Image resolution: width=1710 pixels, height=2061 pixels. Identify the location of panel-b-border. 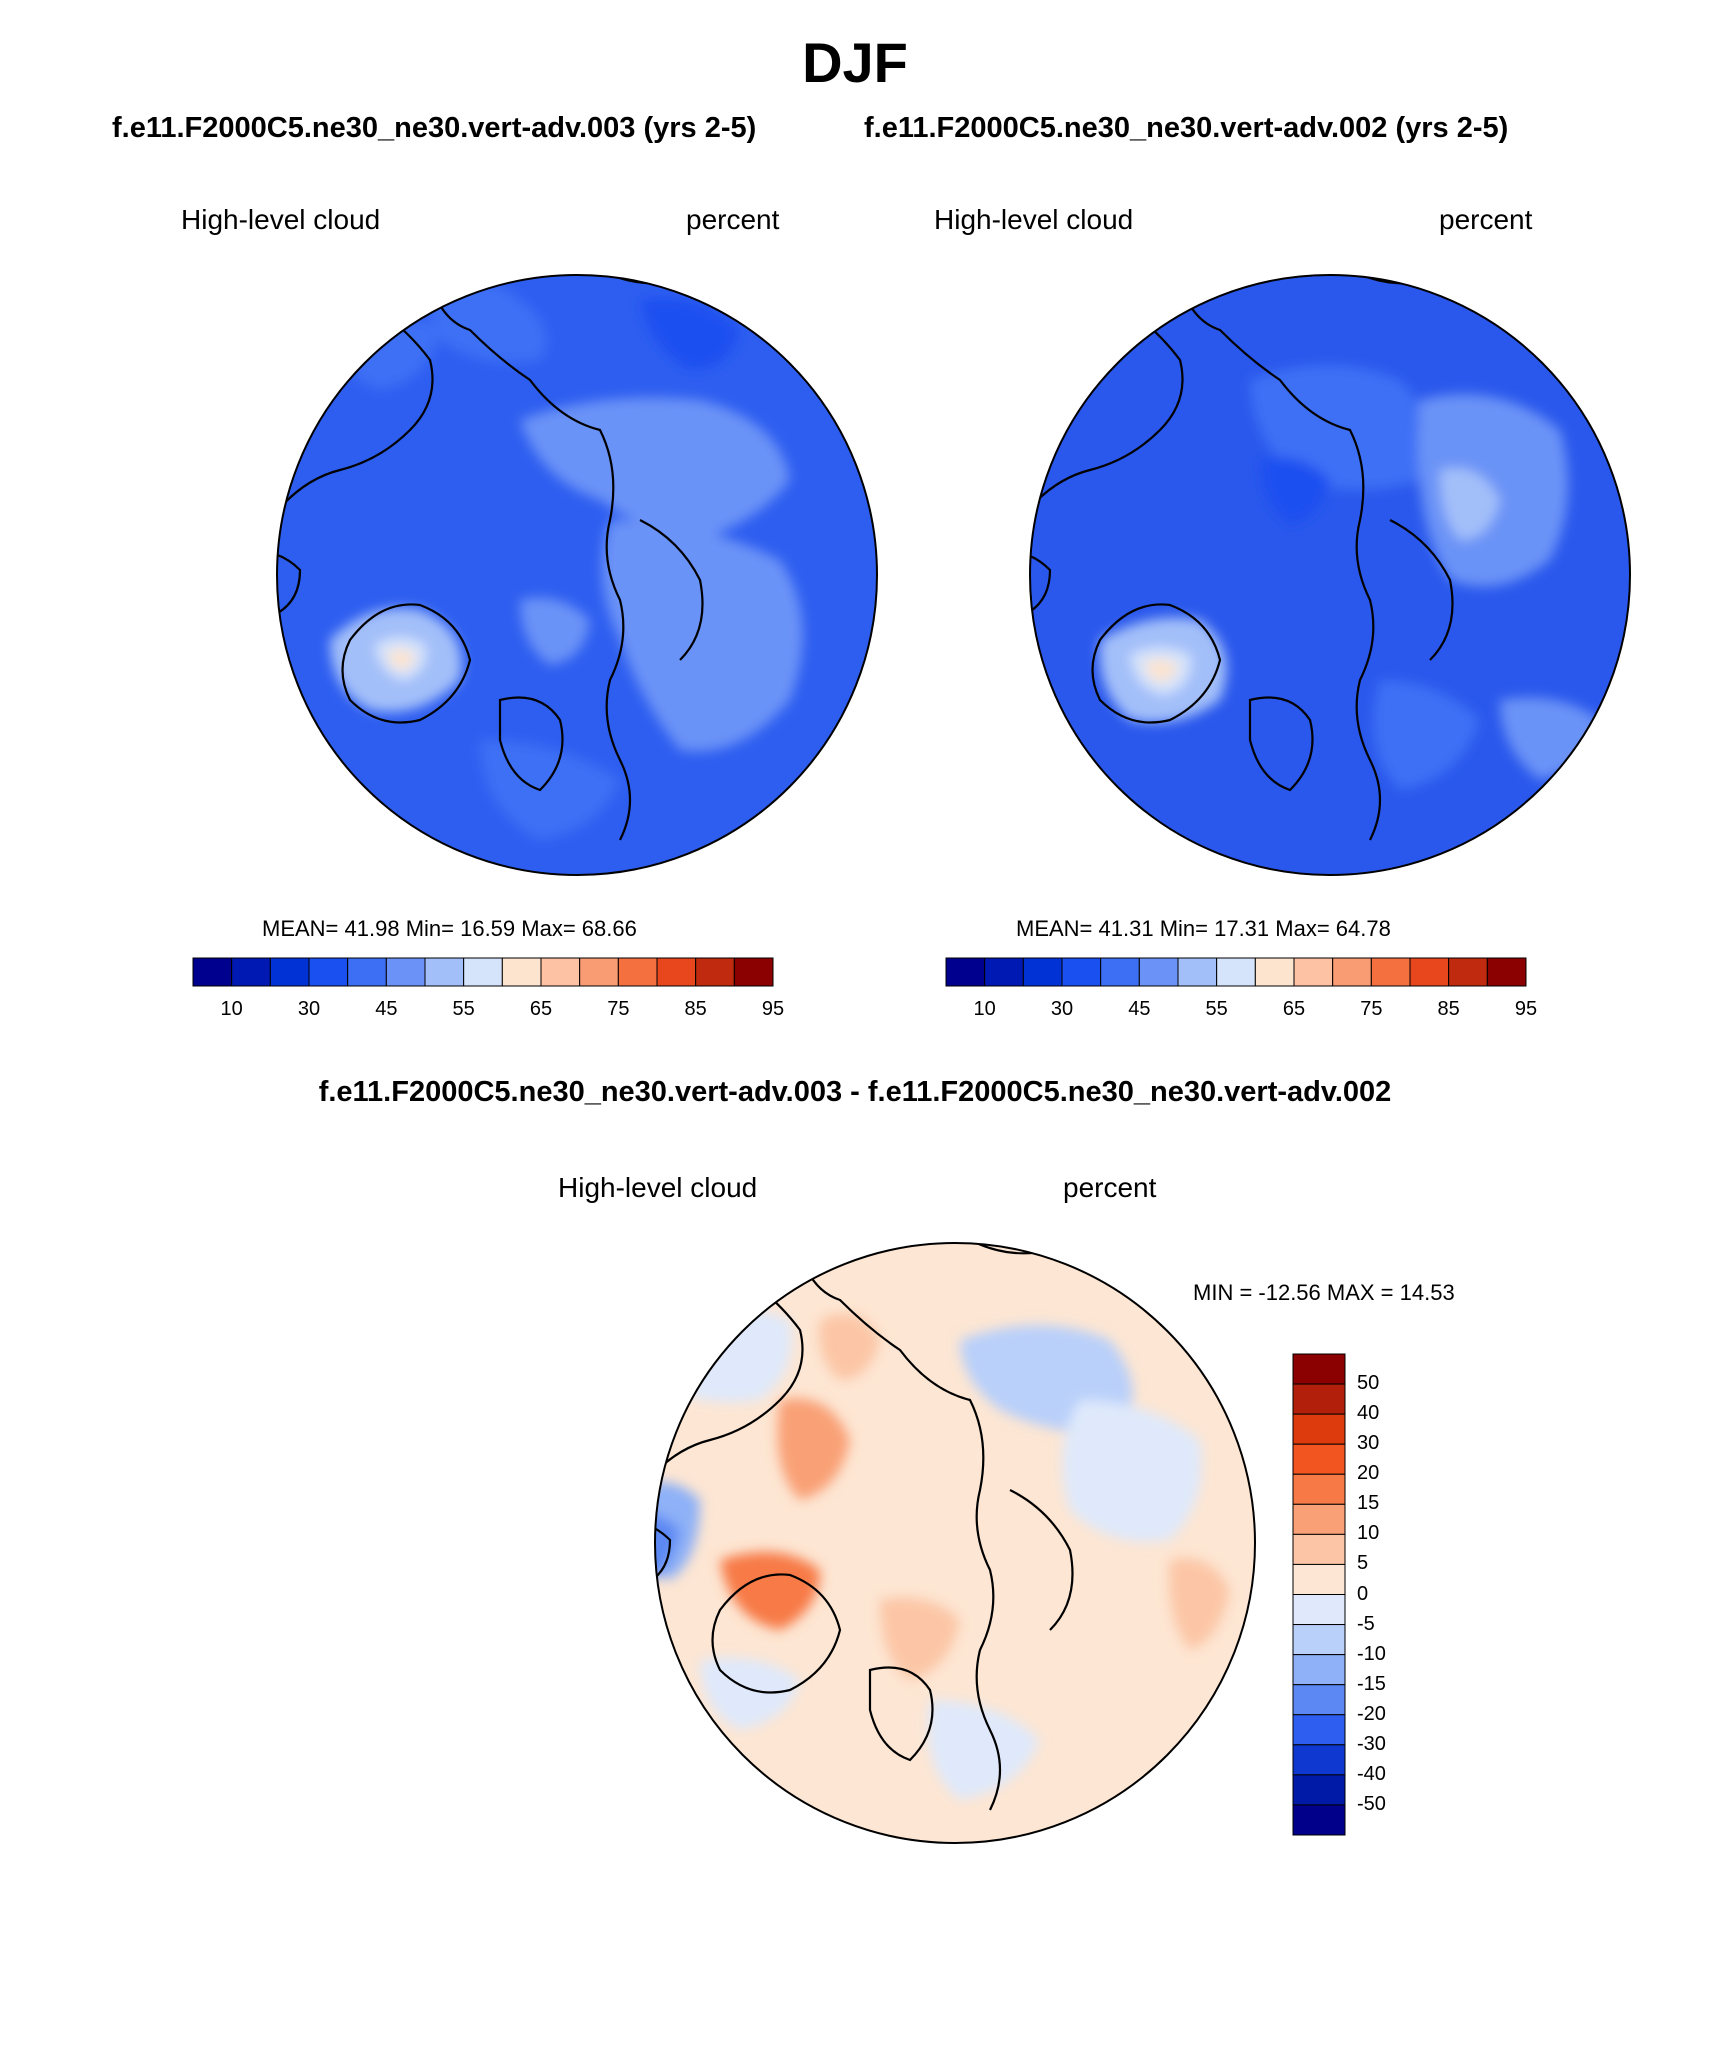
(1330, 575).